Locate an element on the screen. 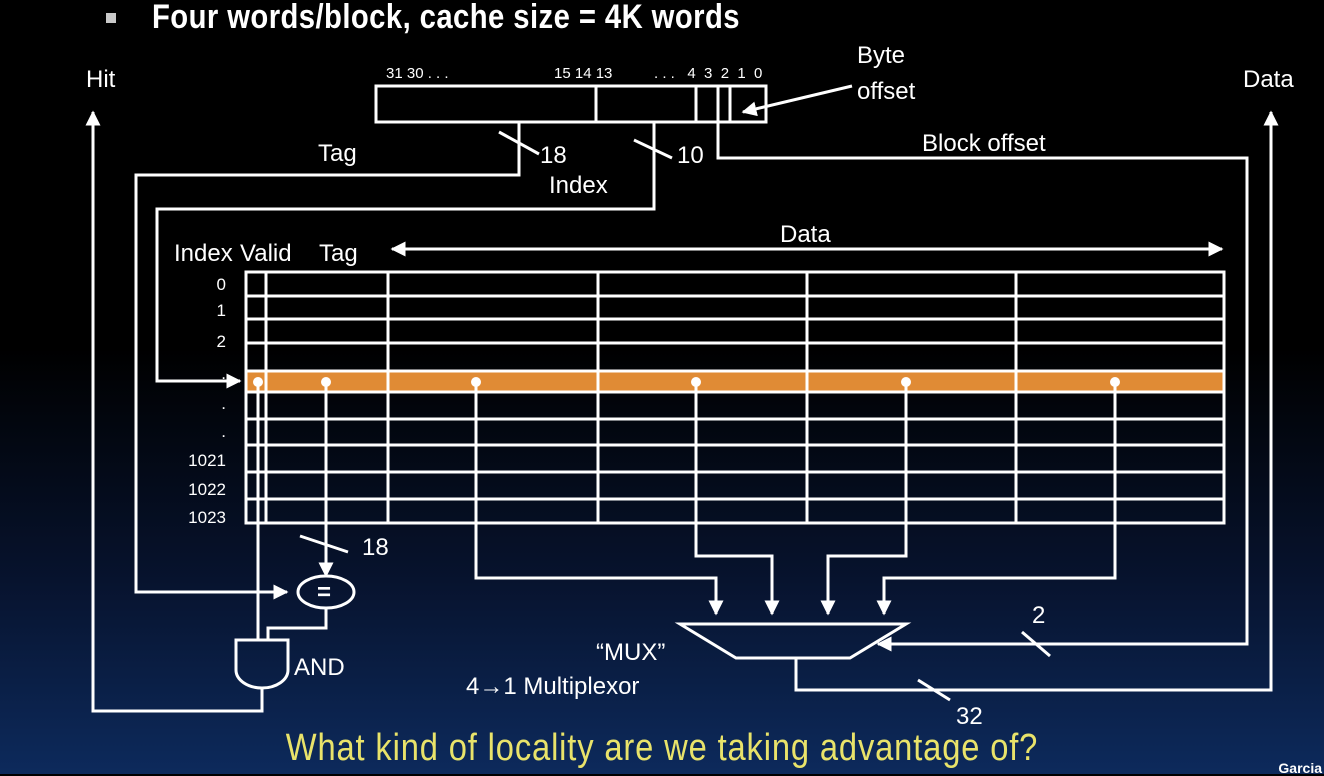  col-index-header: Index is located at coordinates (203, 253).